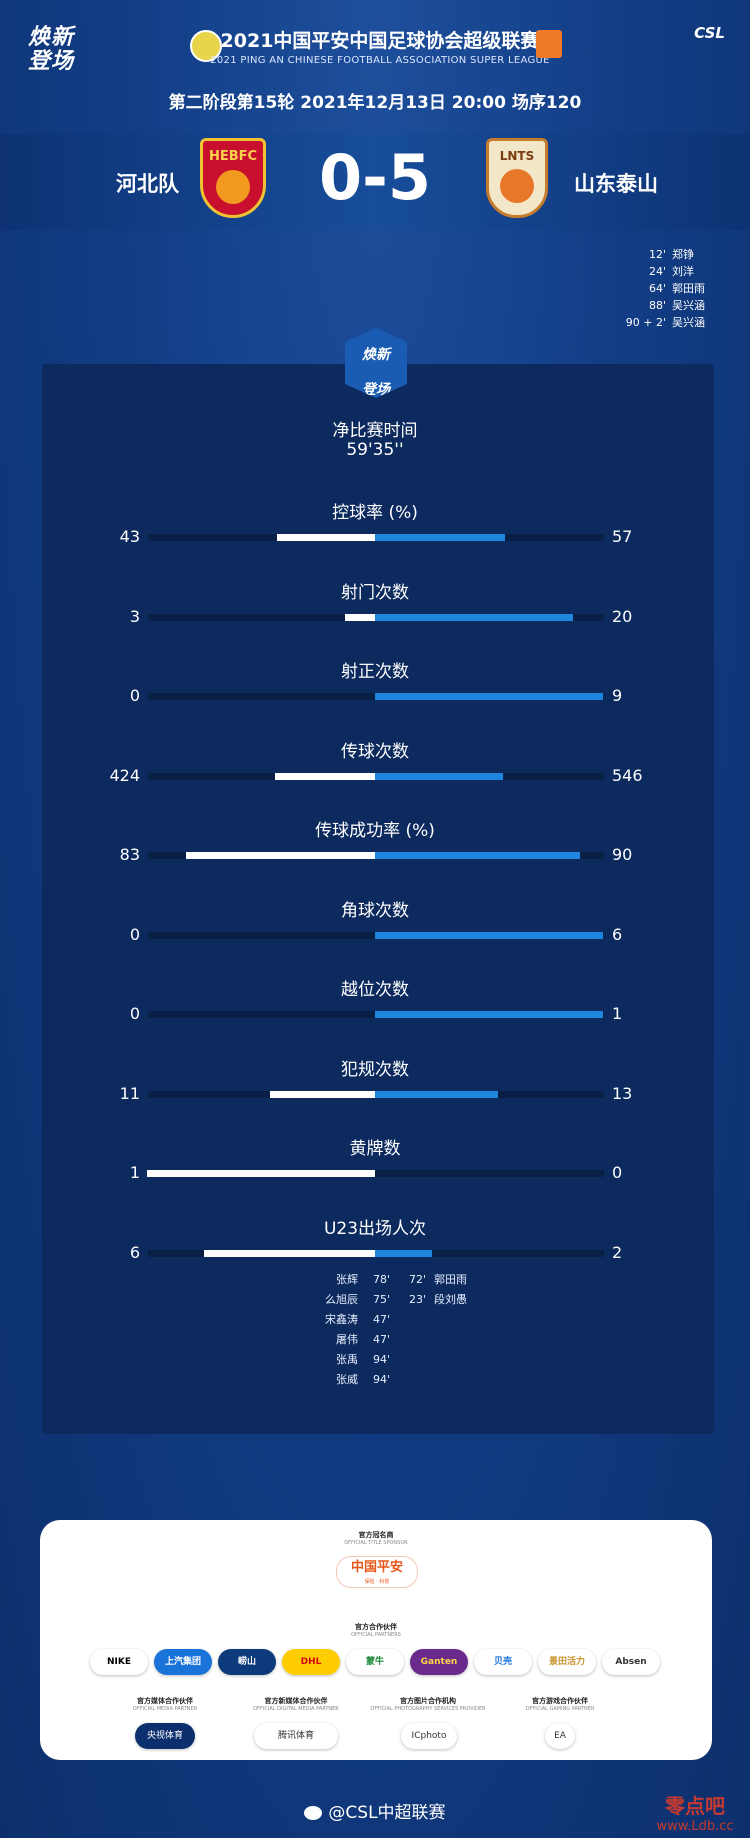 The image size is (750, 1838). I want to click on stat-row: 控球率 (%) 43 57, so click(375, 528).